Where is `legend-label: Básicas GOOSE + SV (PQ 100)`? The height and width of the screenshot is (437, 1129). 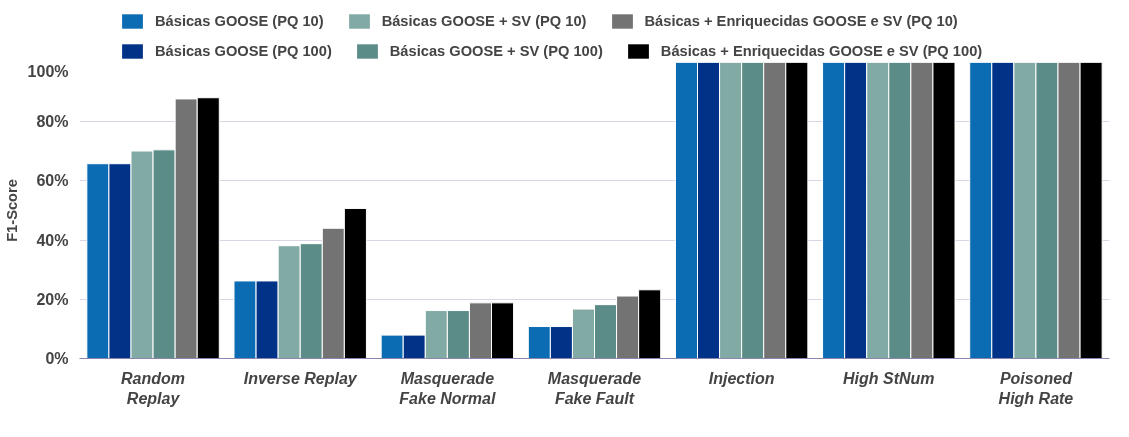 legend-label: Básicas GOOSE + SV (PQ 100) is located at coordinates (496, 51).